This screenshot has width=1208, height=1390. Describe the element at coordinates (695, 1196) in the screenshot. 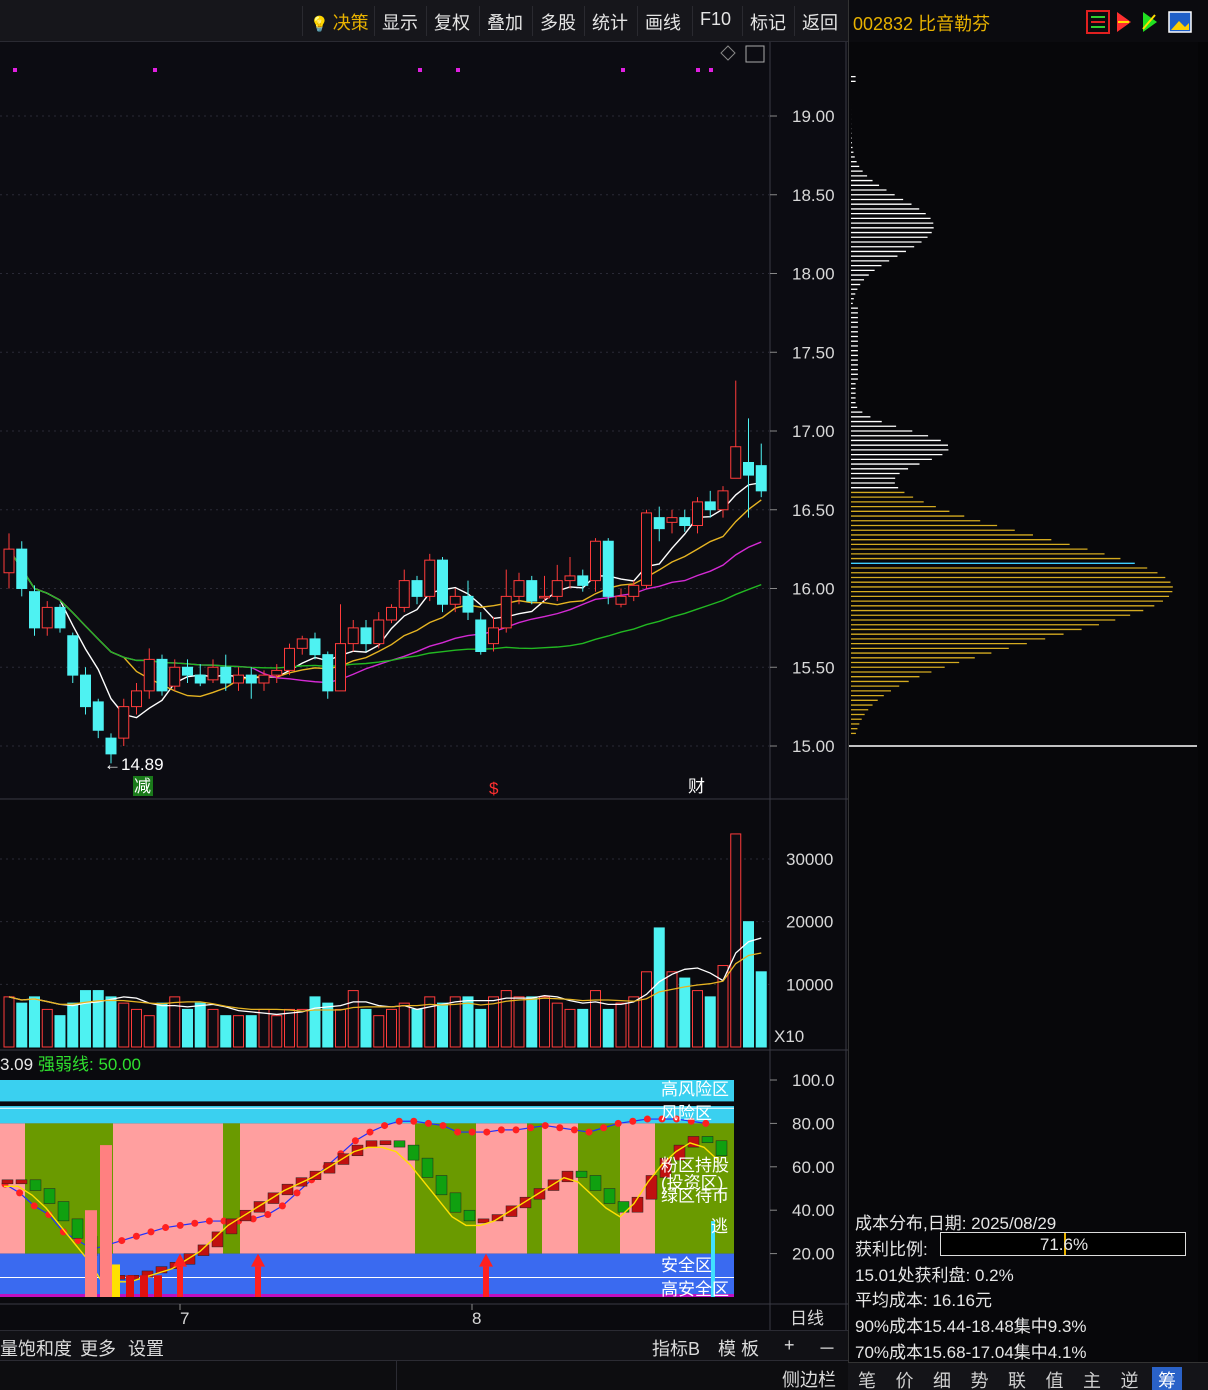

I see `zone-label-green_wait: 绿区待币` at that location.